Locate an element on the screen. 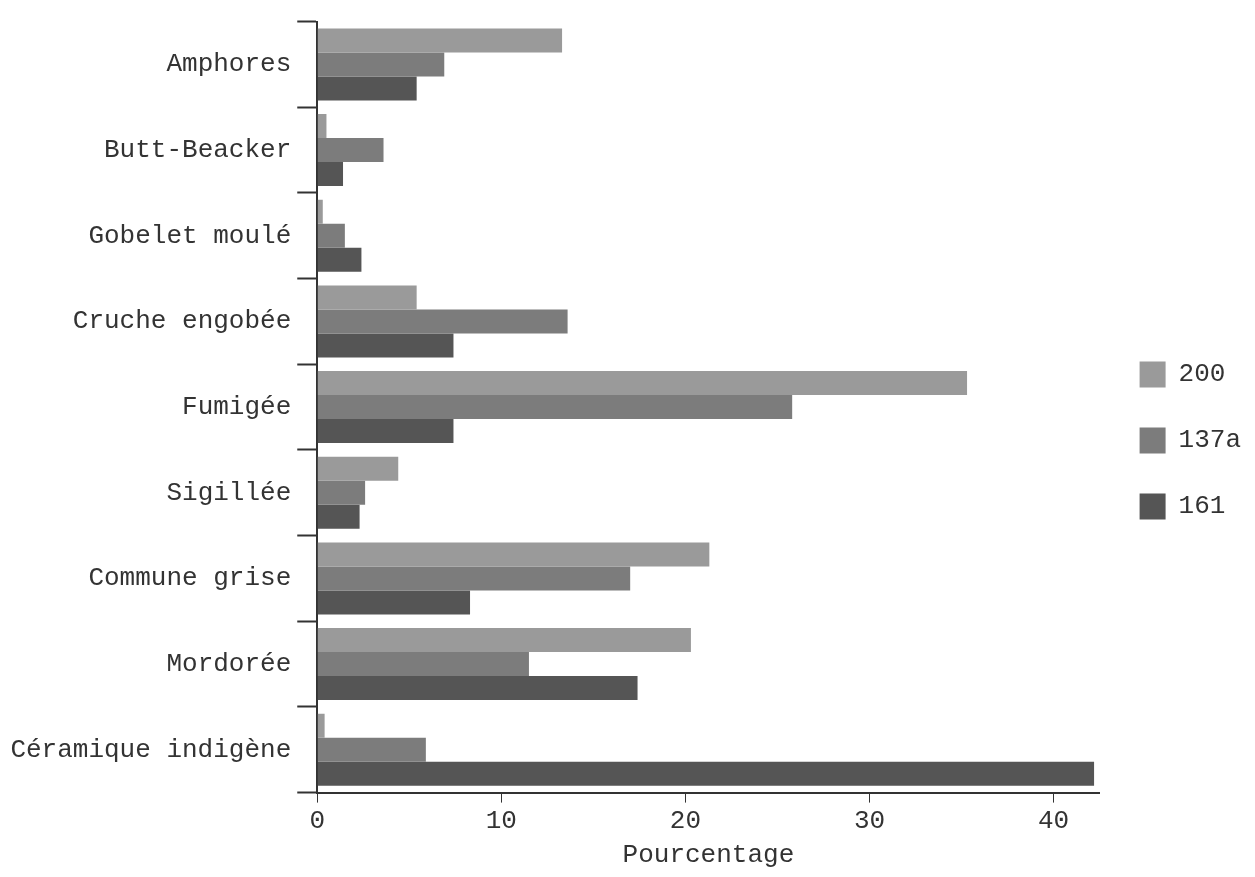 Image resolution: width=1255 pixels, height=877 pixels. x-tick-label: 10 is located at coordinates (501, 821).